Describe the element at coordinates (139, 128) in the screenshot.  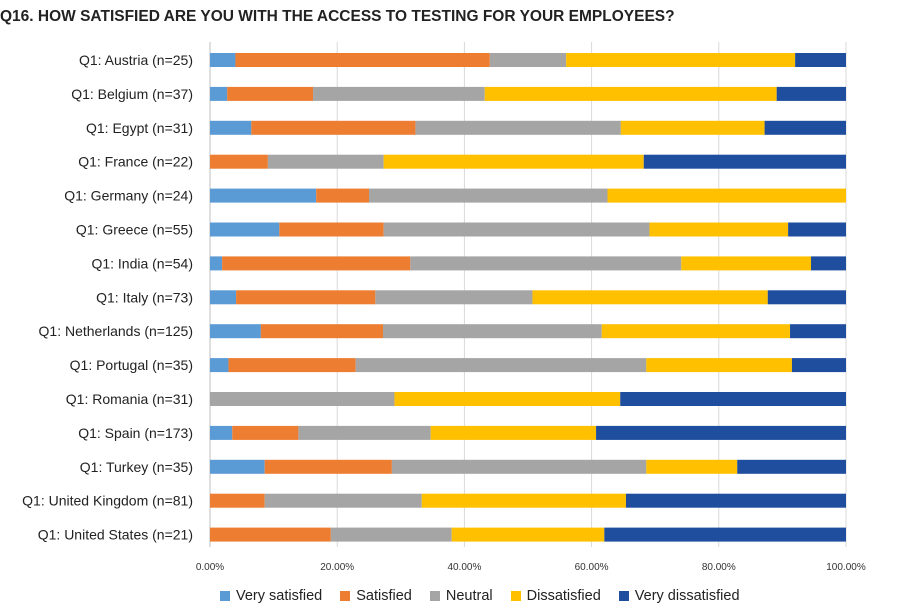
I see `category-label: Q1: Egypt (n=31)` at that location.